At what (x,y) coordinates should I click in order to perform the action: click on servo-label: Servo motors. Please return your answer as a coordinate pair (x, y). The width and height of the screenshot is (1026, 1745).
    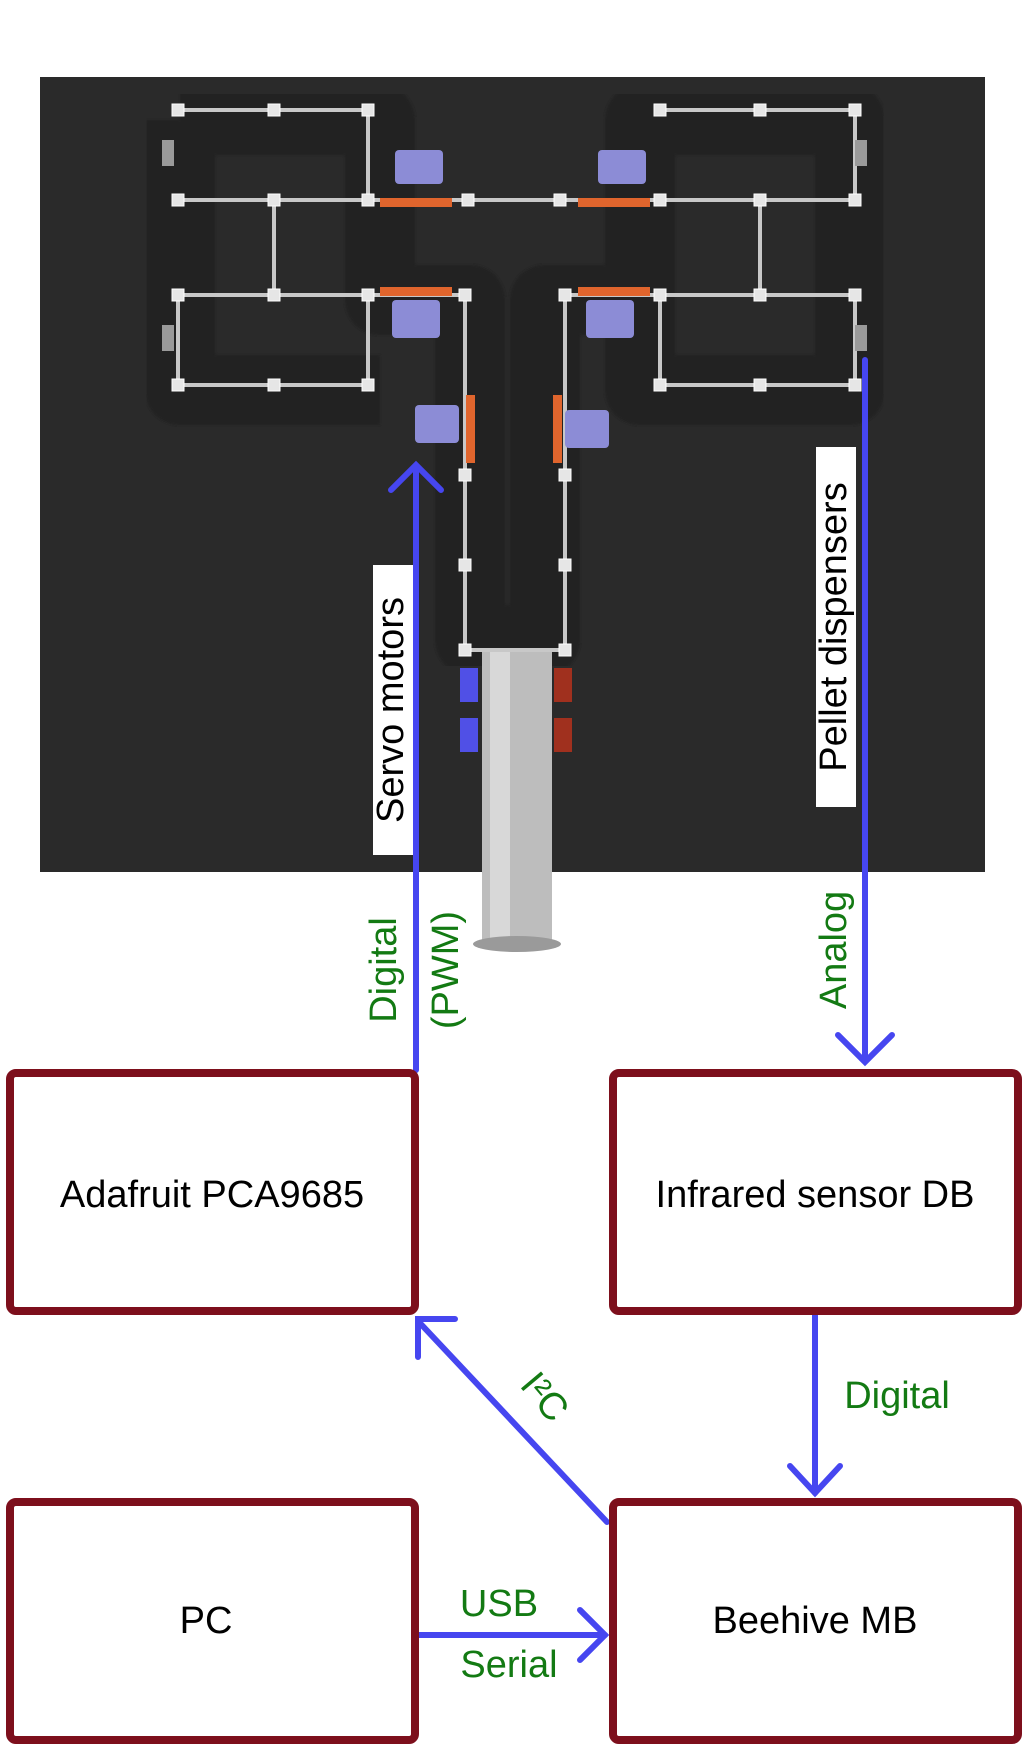
    Looking at the image, I should click on (391, 710).